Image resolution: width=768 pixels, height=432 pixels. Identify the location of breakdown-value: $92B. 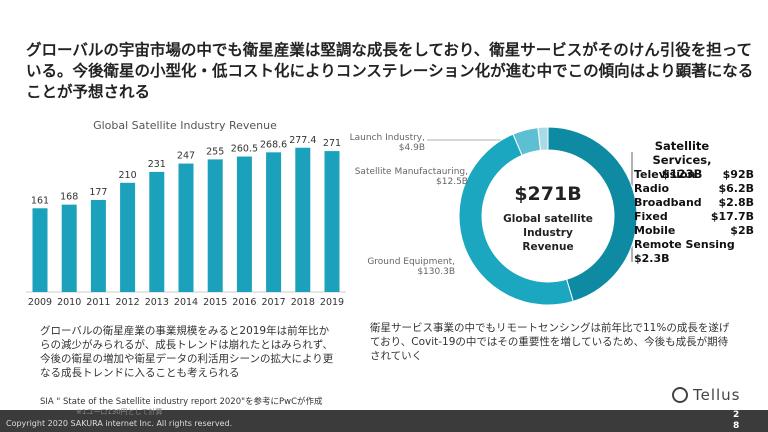
(738, 174).